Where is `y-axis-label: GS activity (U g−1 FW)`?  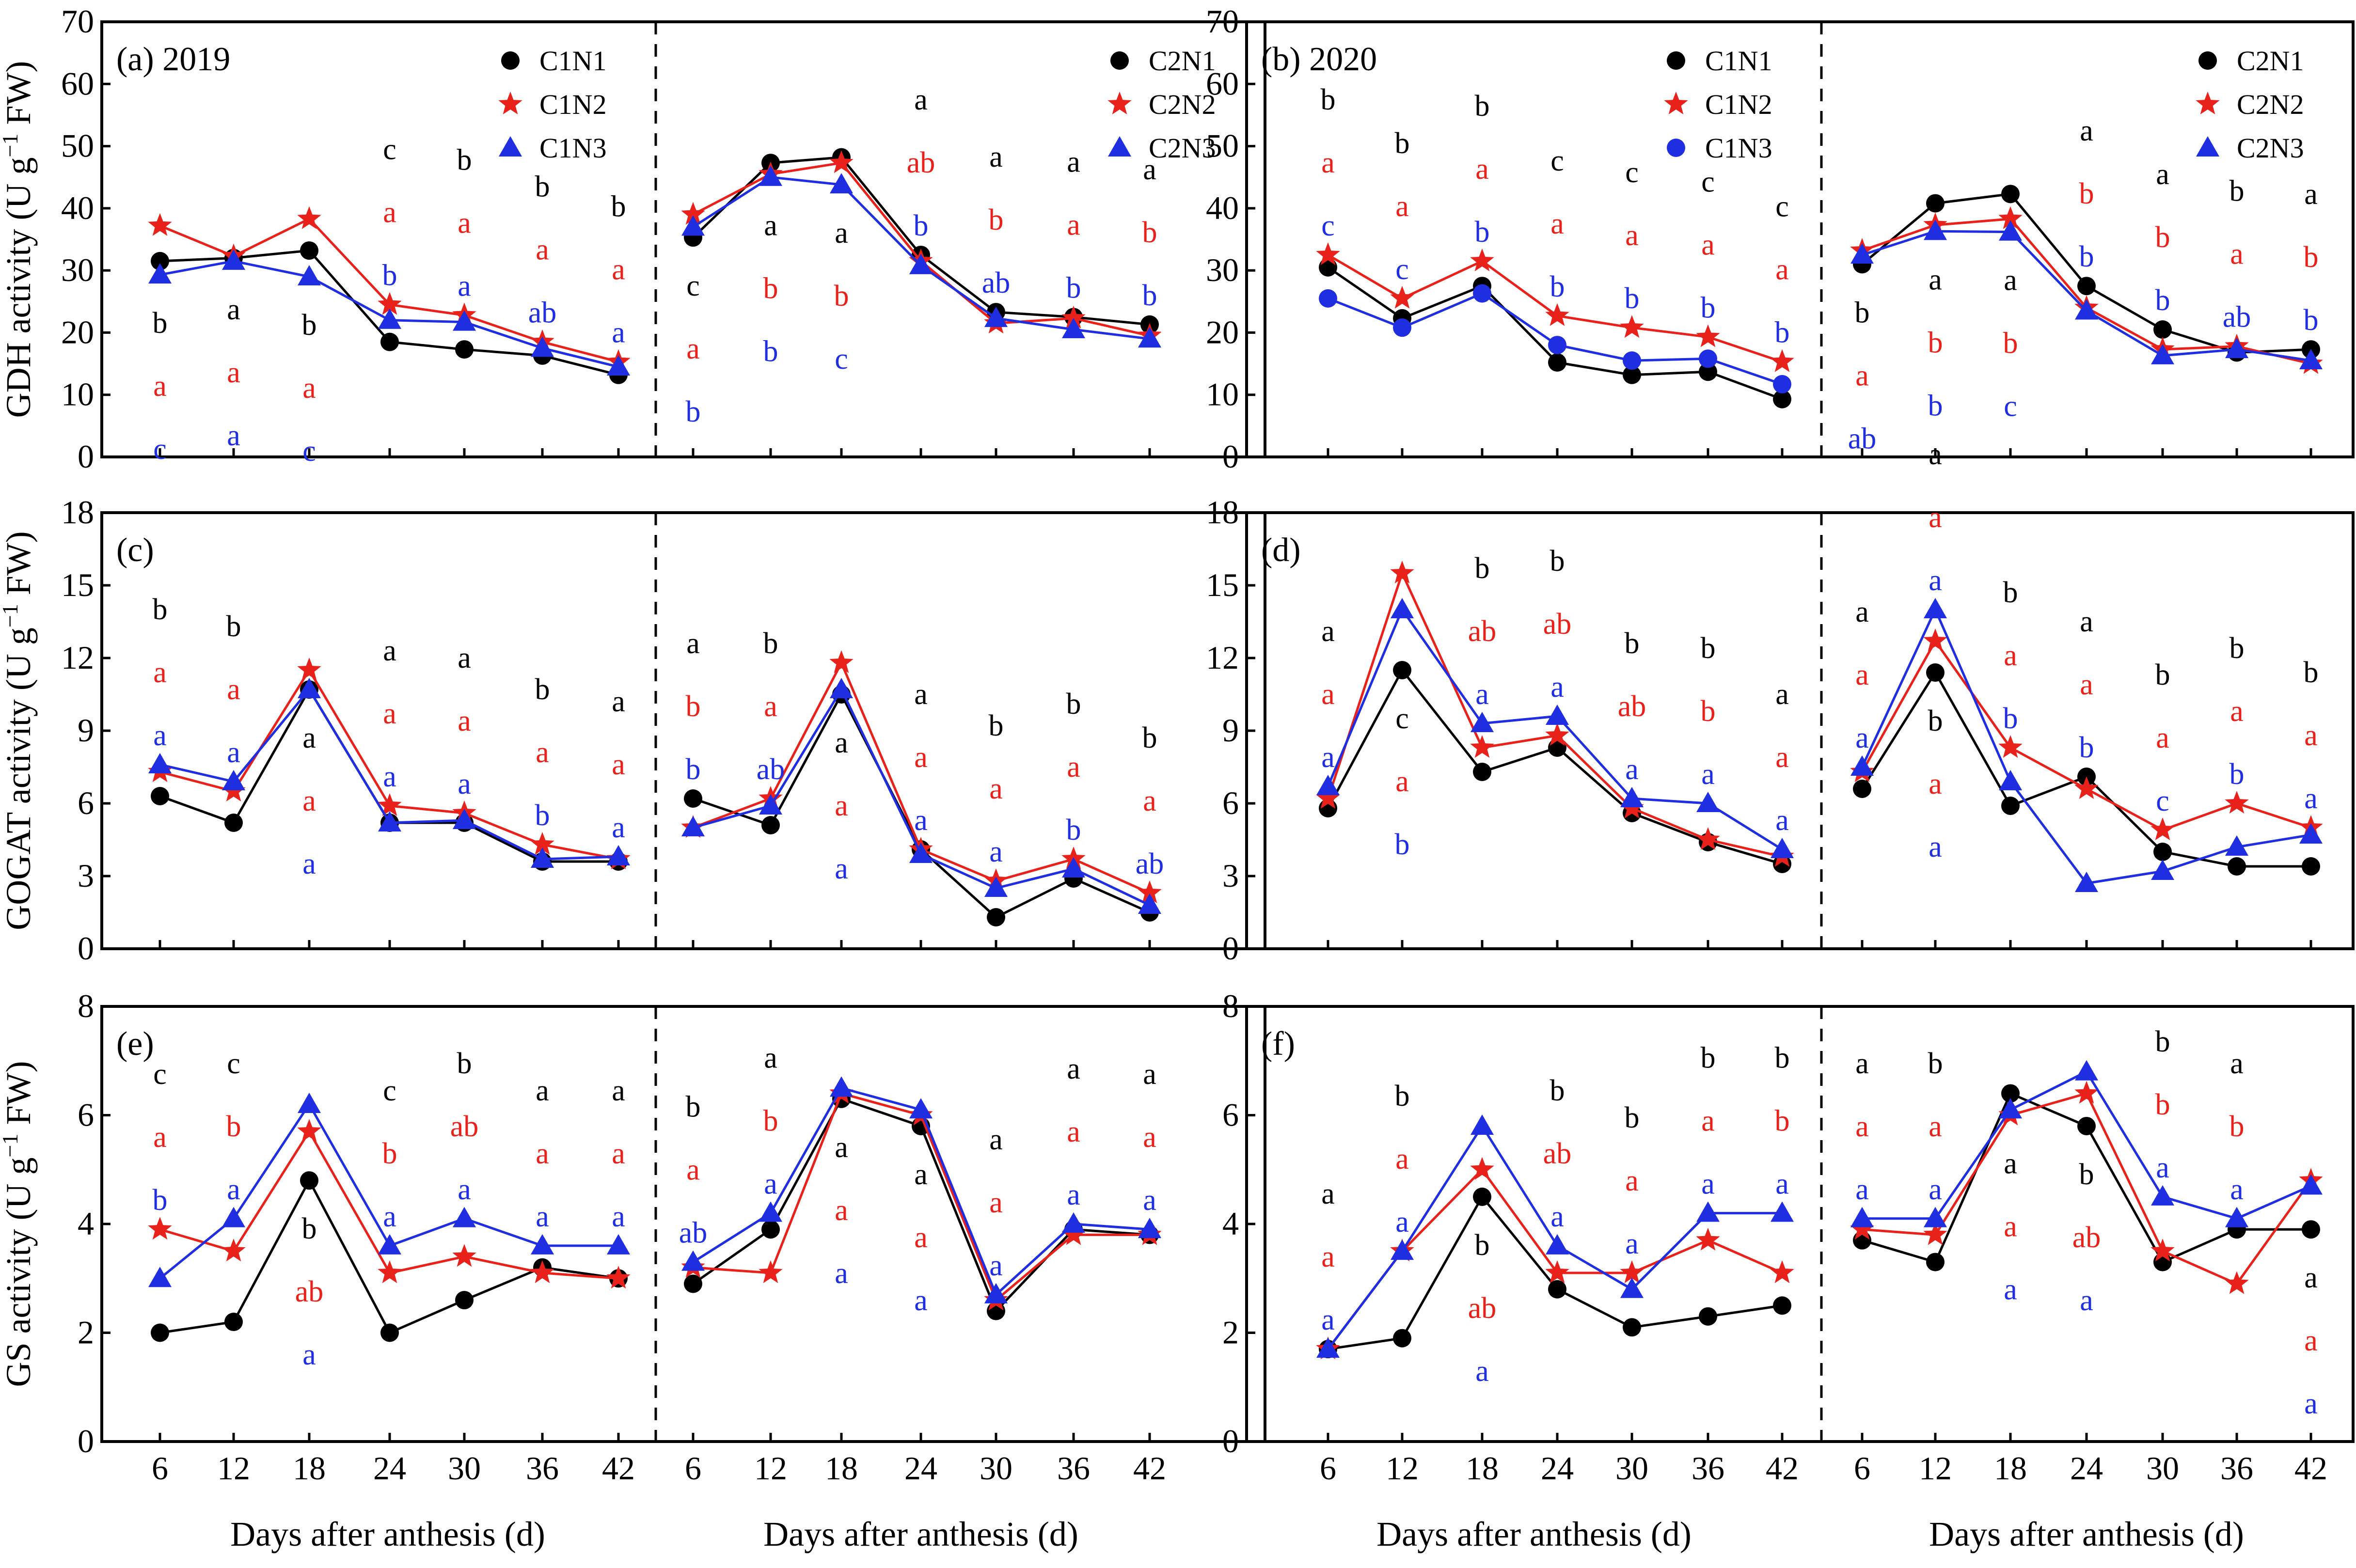
y-axis-label: GS activity (U g−1 FW) is located at coordinates (19, 1224).